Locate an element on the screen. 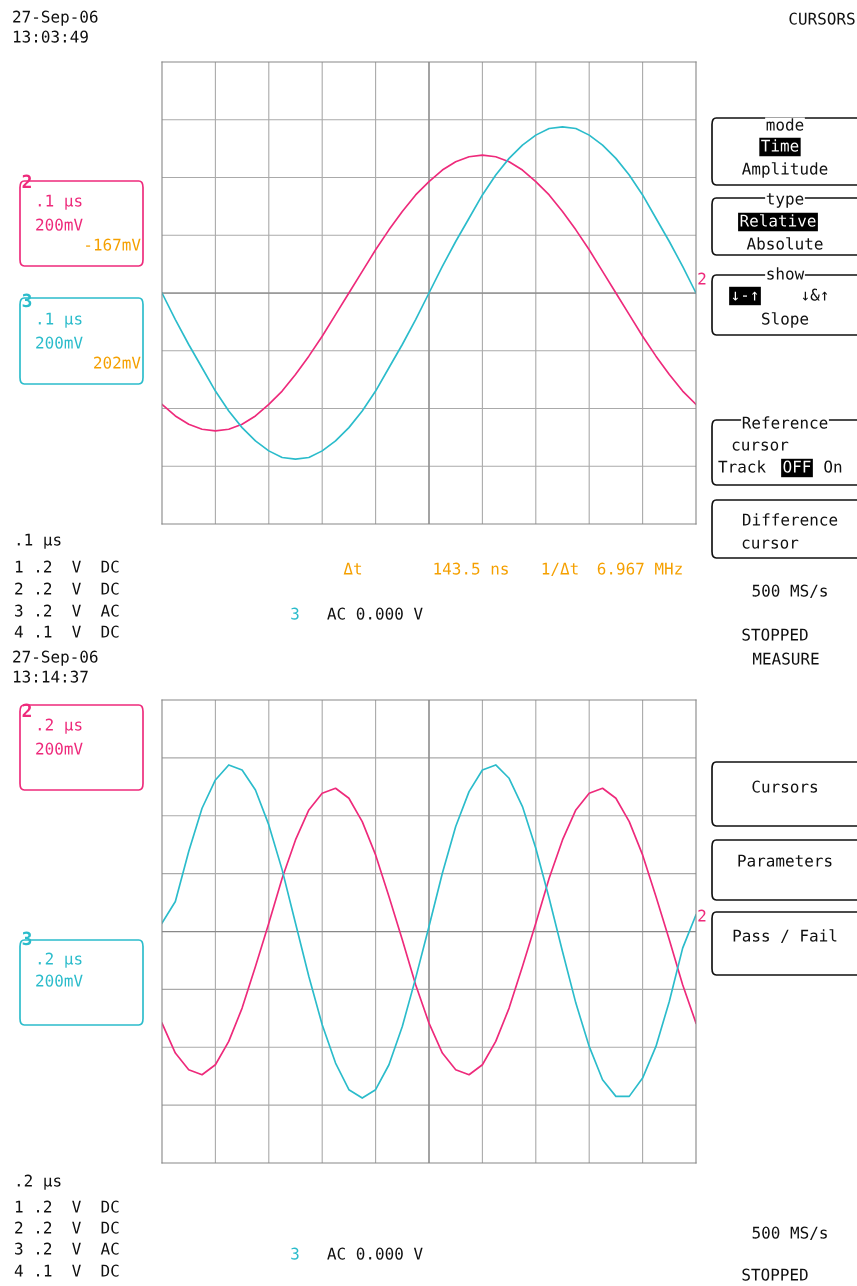  text: type is located at coordinates (785, 200).